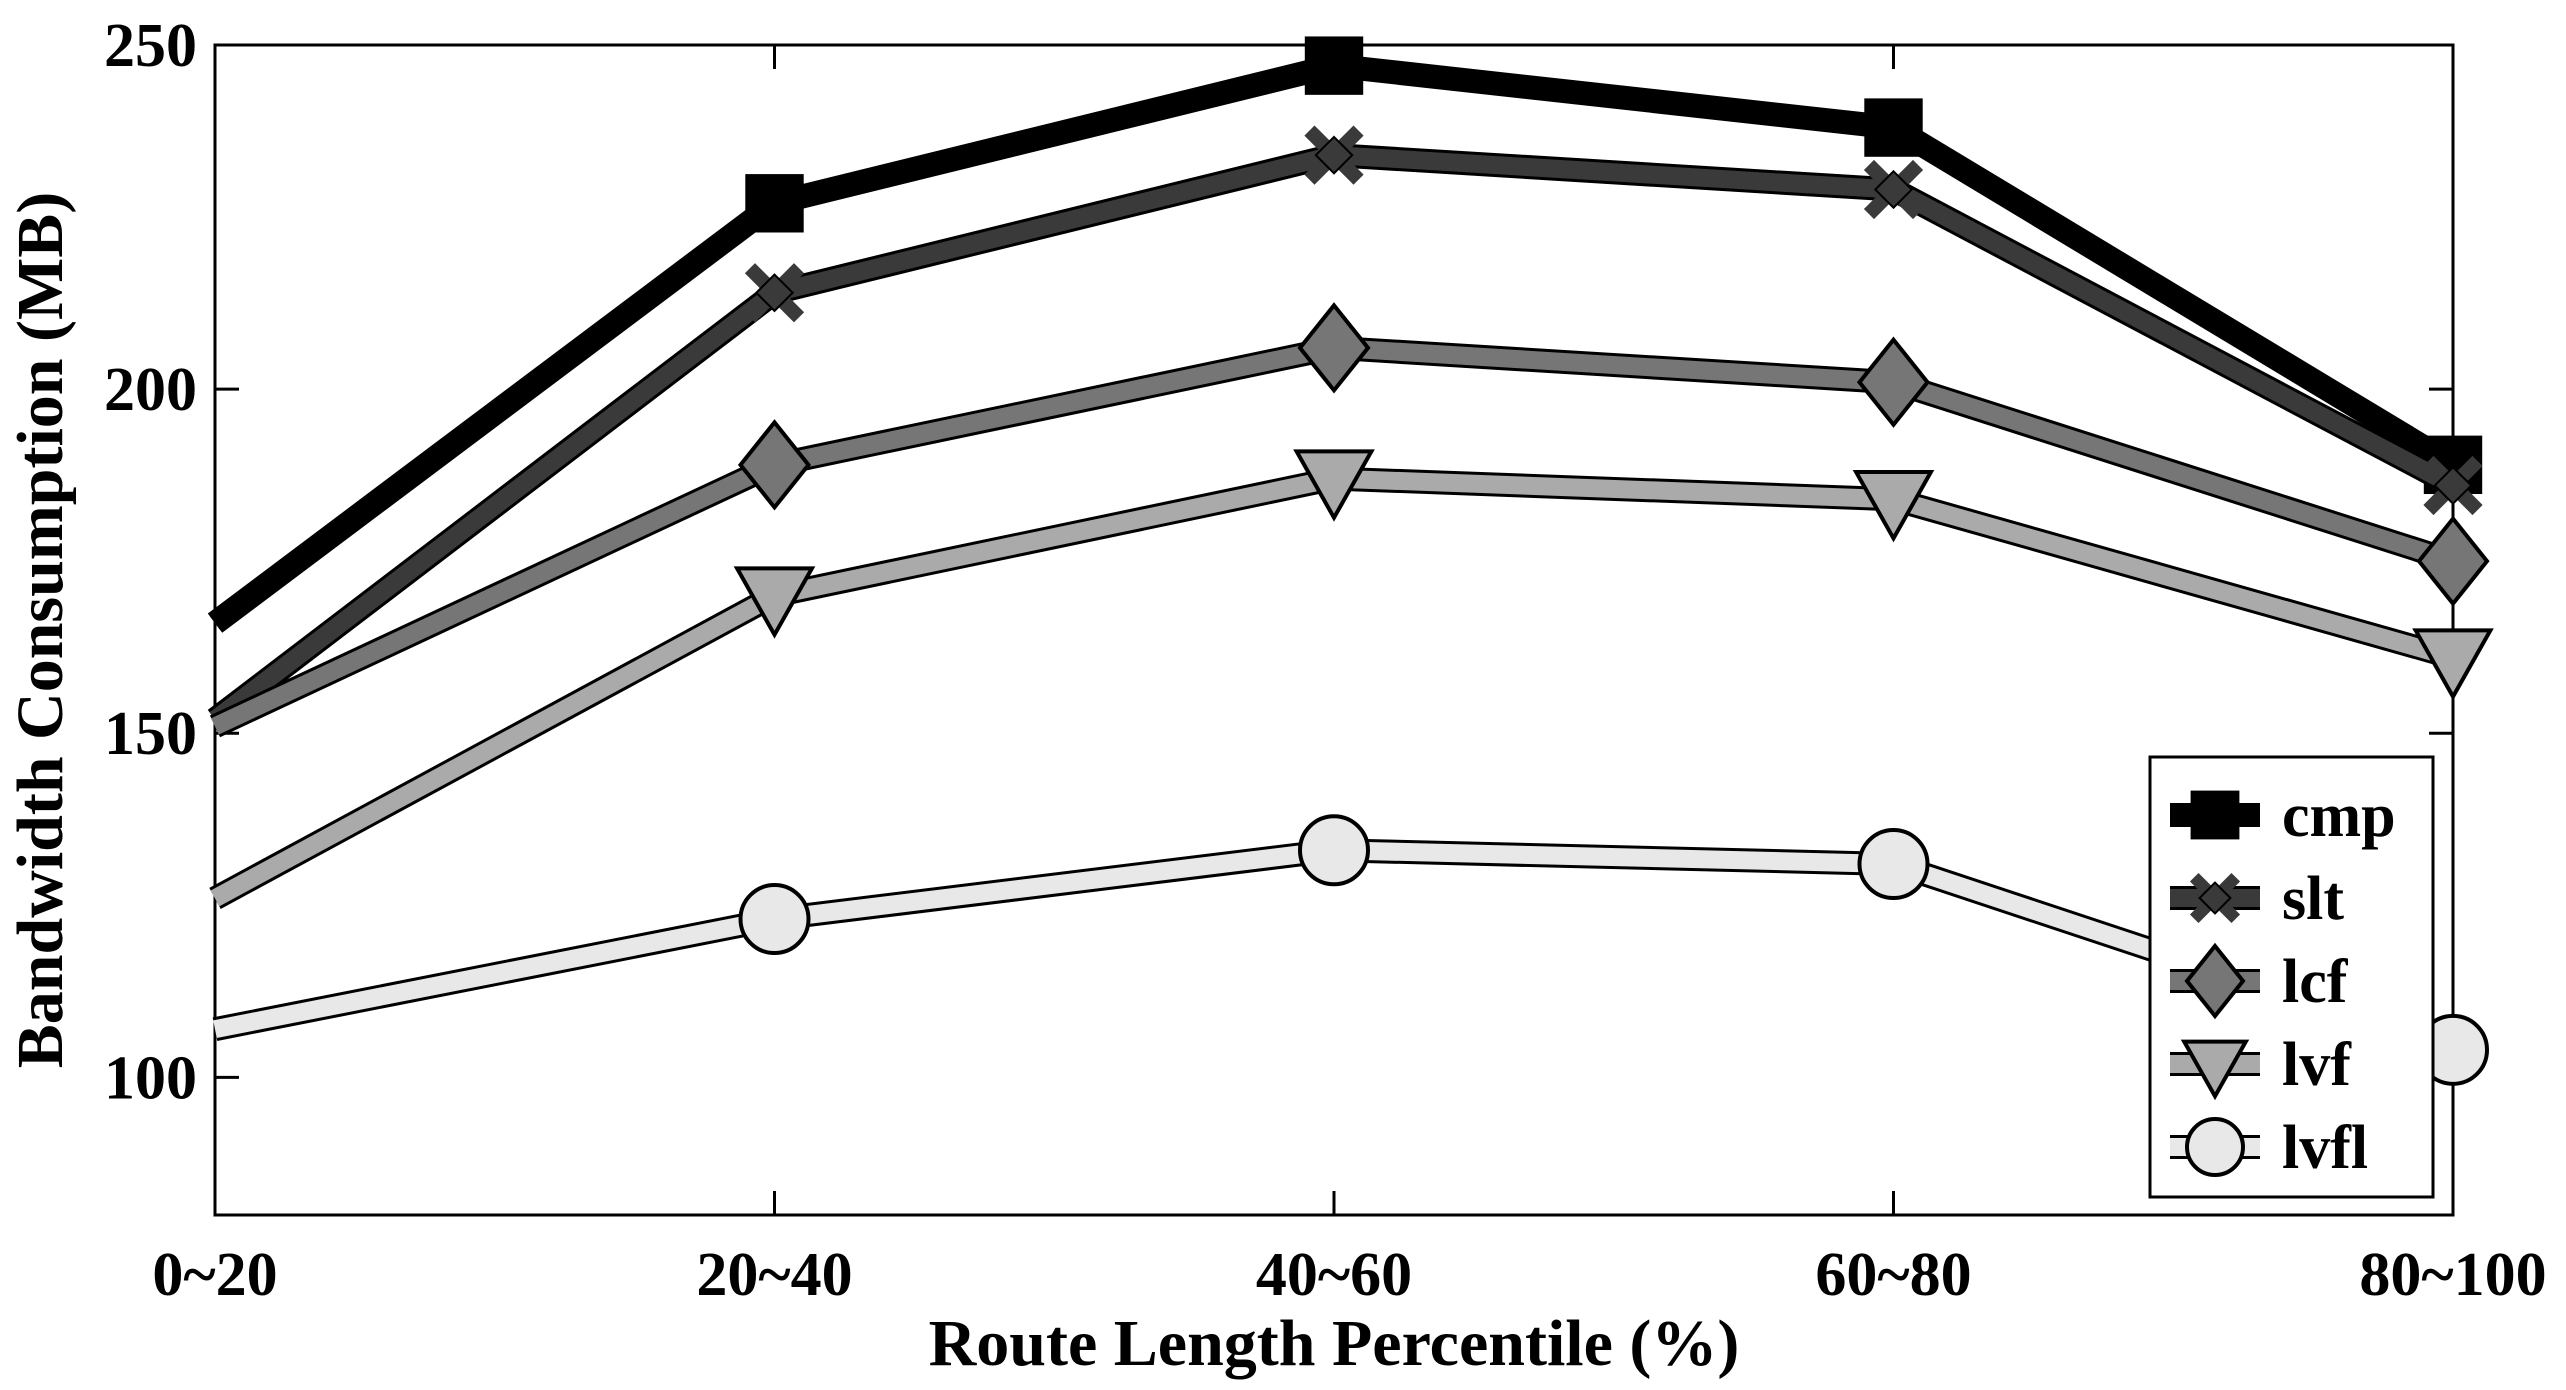  What do you see at coordinates (1334, 1275) in the screenshot?
I see `x-tick-label: 40~60` at bounding box center [1334, 1275].